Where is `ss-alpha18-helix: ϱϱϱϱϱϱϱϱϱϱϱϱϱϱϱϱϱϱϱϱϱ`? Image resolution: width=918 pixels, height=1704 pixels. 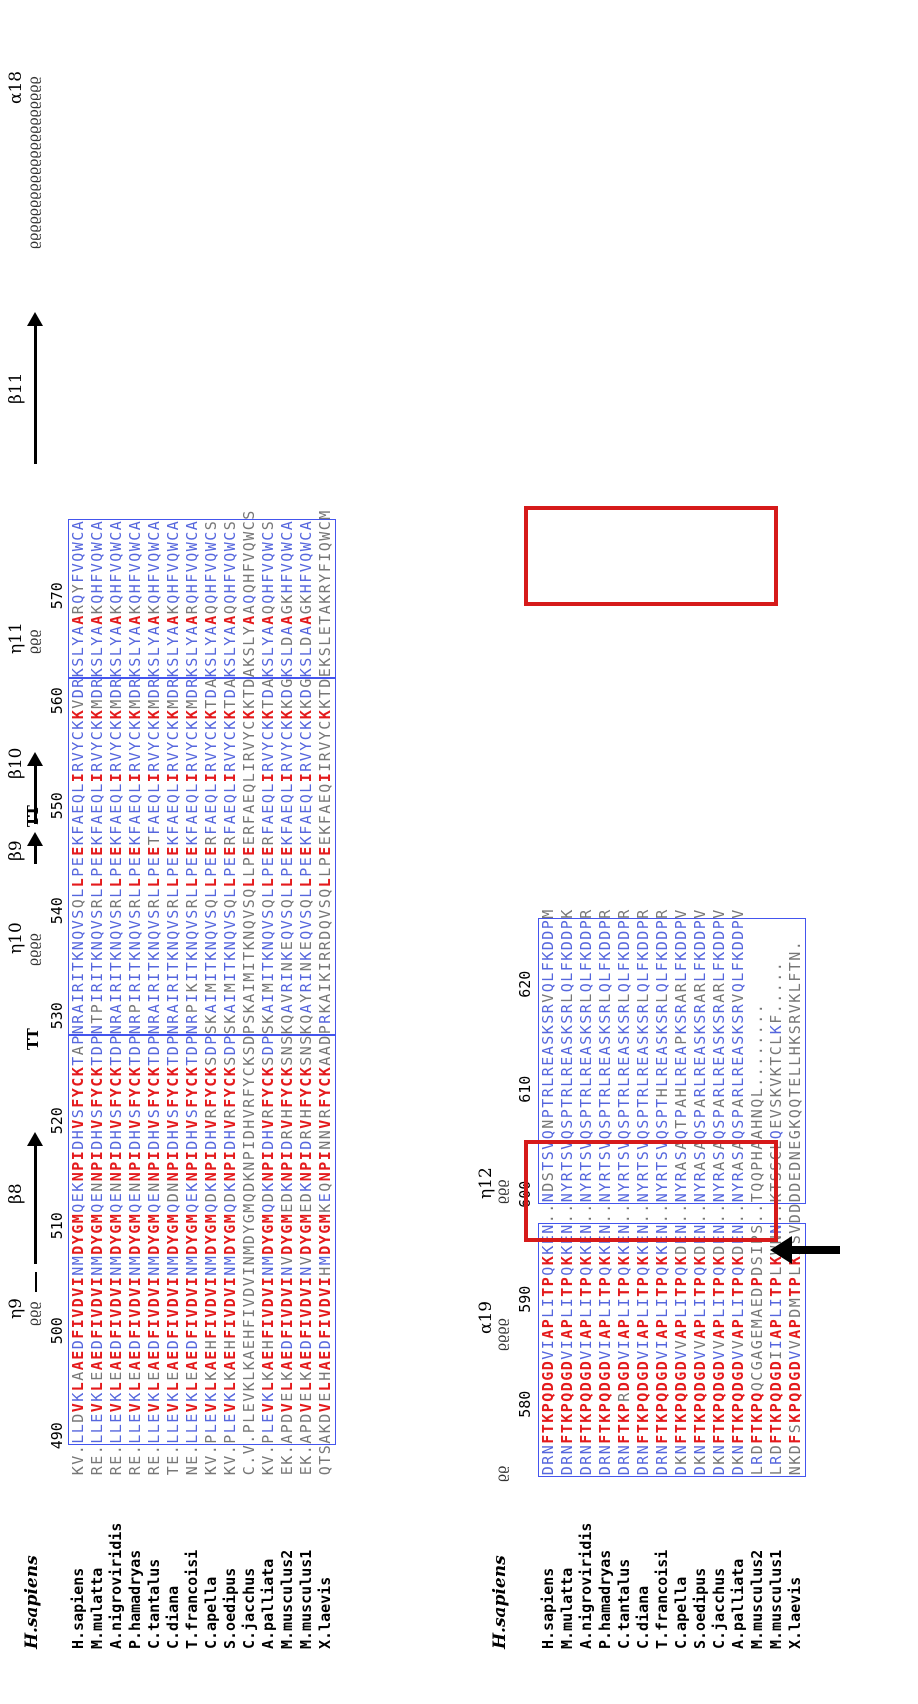
ss-alpha18-helix: ϱϱϱϱϱϱϱϱϱϱϱϱϱϱϱϱϱϱϱϱϱ is located at coordinates (34, 162).